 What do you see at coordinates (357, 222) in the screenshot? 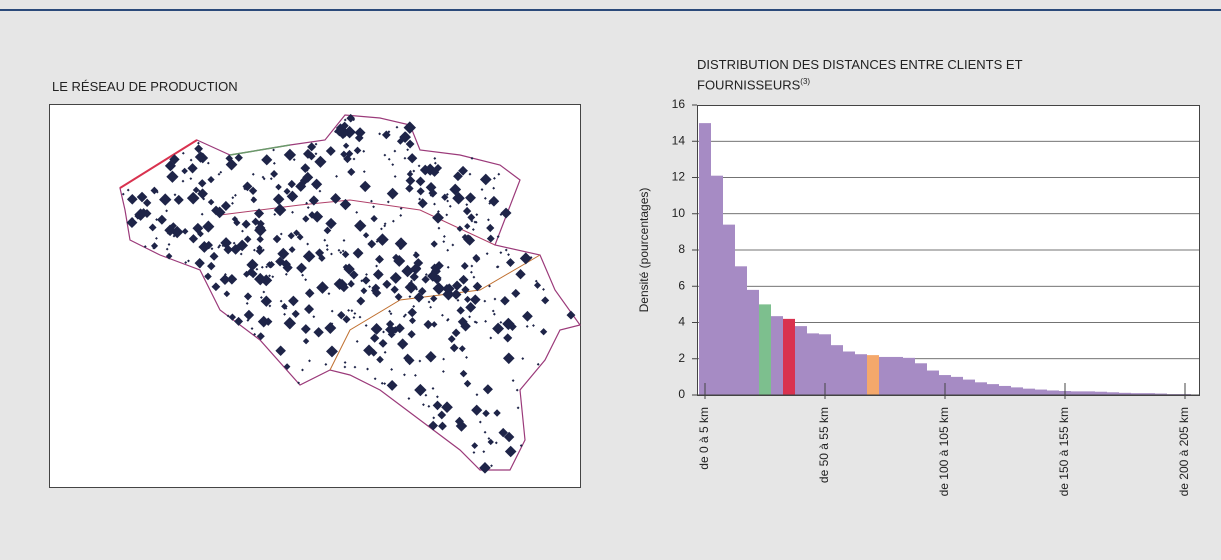
I see `region-line` at bounding box center [357, 222].